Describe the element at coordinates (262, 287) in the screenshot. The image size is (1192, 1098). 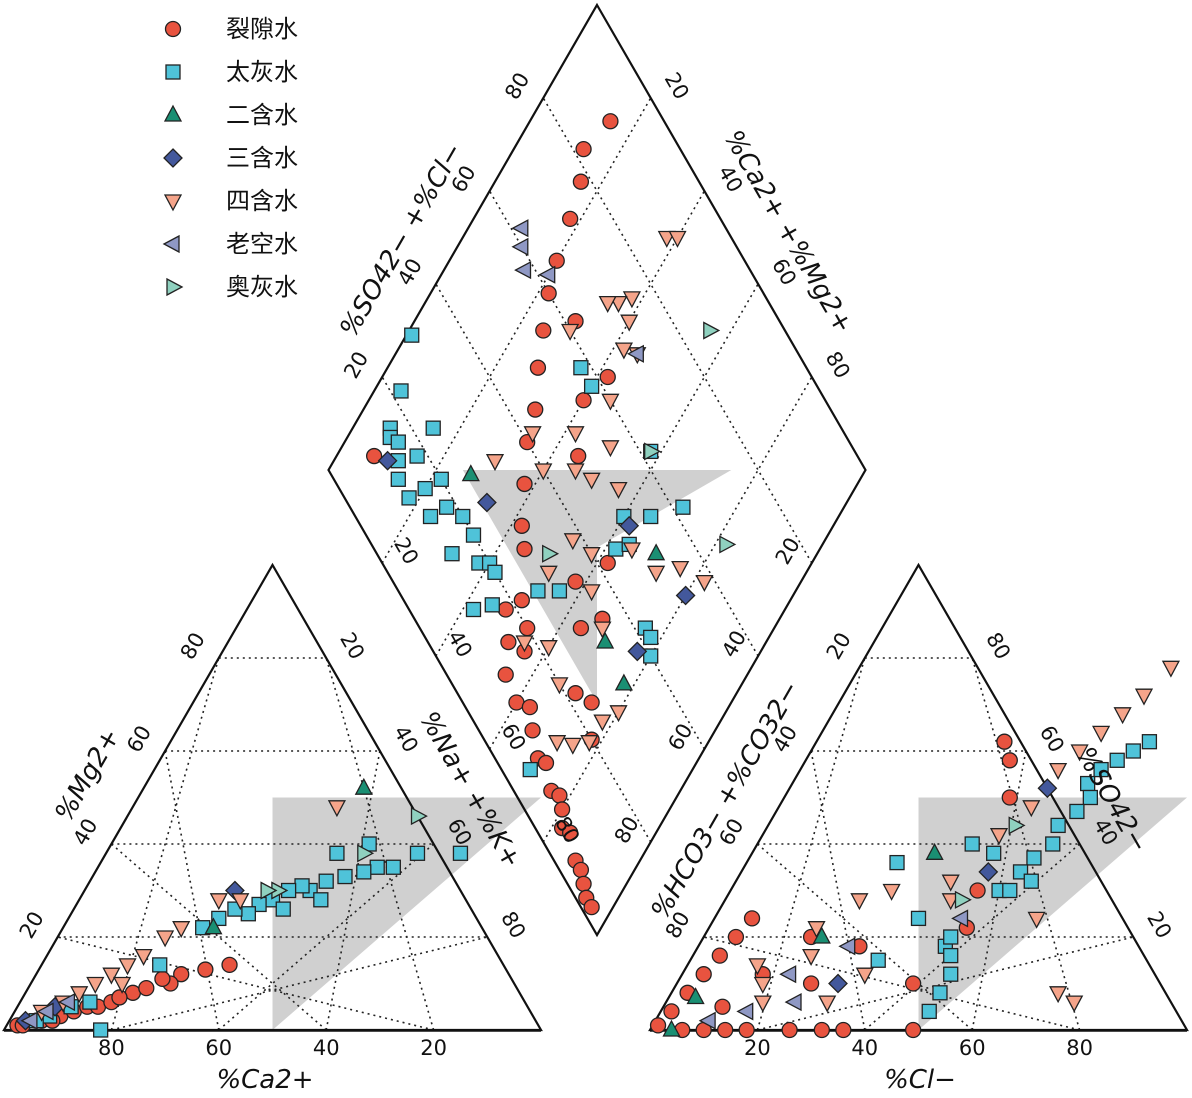
I see `legend-label: 奥灰水` at that location.